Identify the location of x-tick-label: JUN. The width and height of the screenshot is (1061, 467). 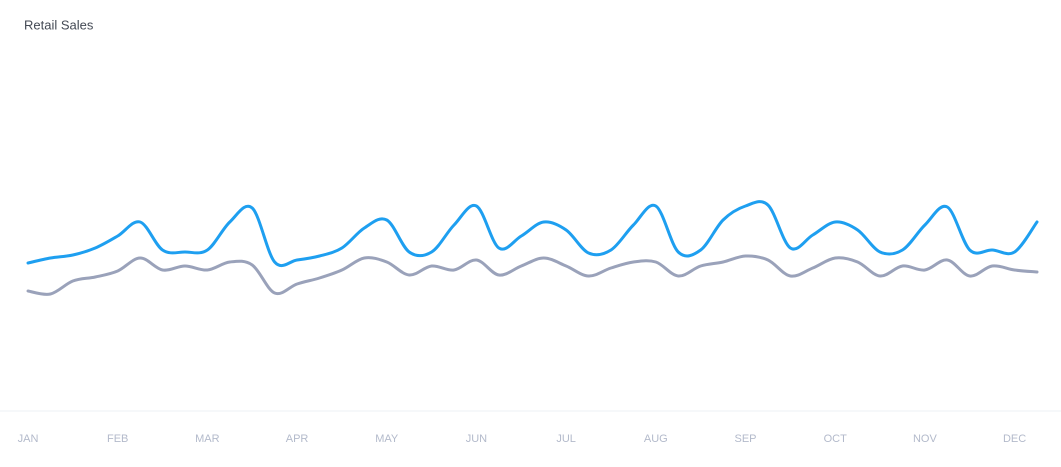
(476, 439).